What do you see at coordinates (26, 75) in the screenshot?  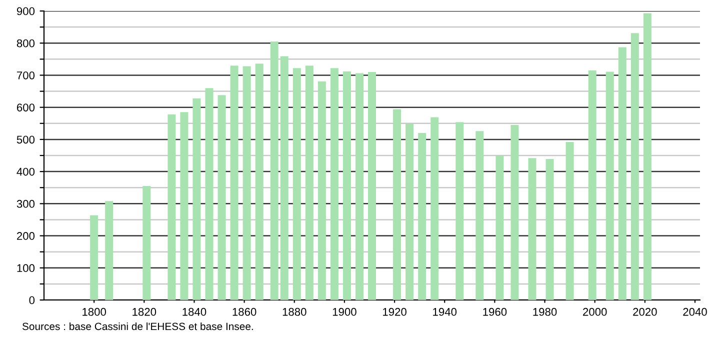 I see `y-tick-label: 700` at bounding box center [26, 75].